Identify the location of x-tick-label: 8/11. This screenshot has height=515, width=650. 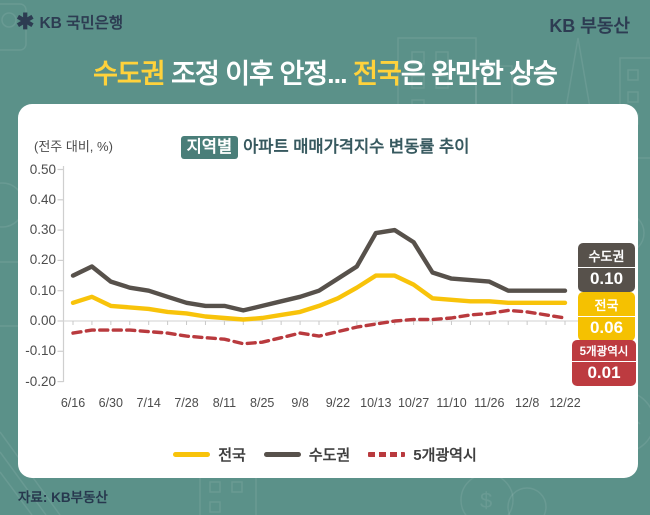
(224, 403).